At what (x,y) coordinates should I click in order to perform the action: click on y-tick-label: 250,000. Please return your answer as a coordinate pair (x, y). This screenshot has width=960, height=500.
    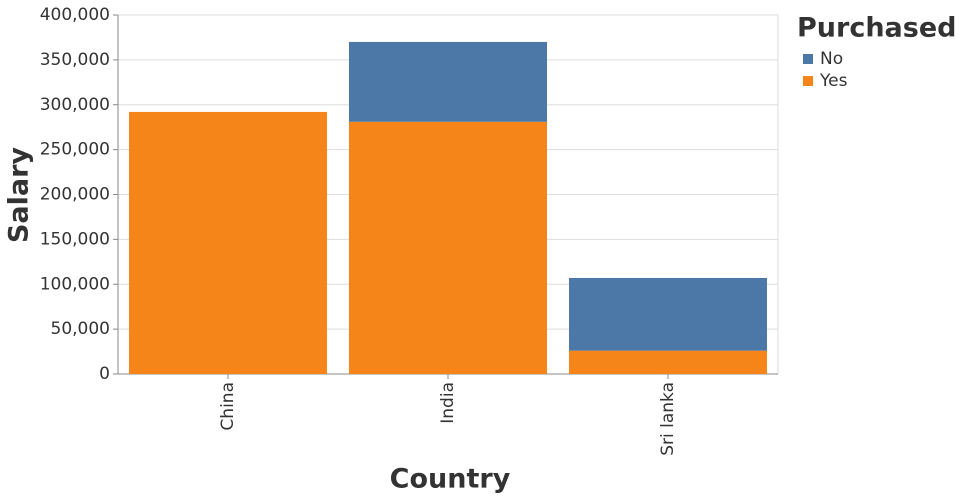
    Looking at the image, I should click on (75, 150).